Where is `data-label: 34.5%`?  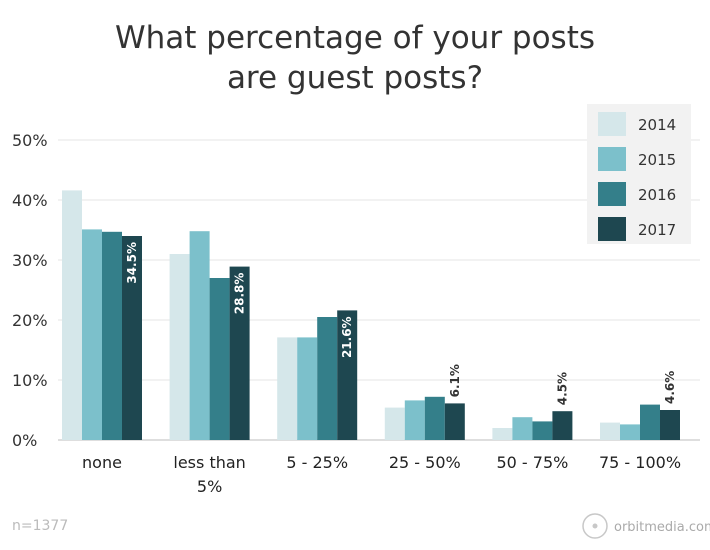
data-label: 34.5% is located at coordinates (132, 263).